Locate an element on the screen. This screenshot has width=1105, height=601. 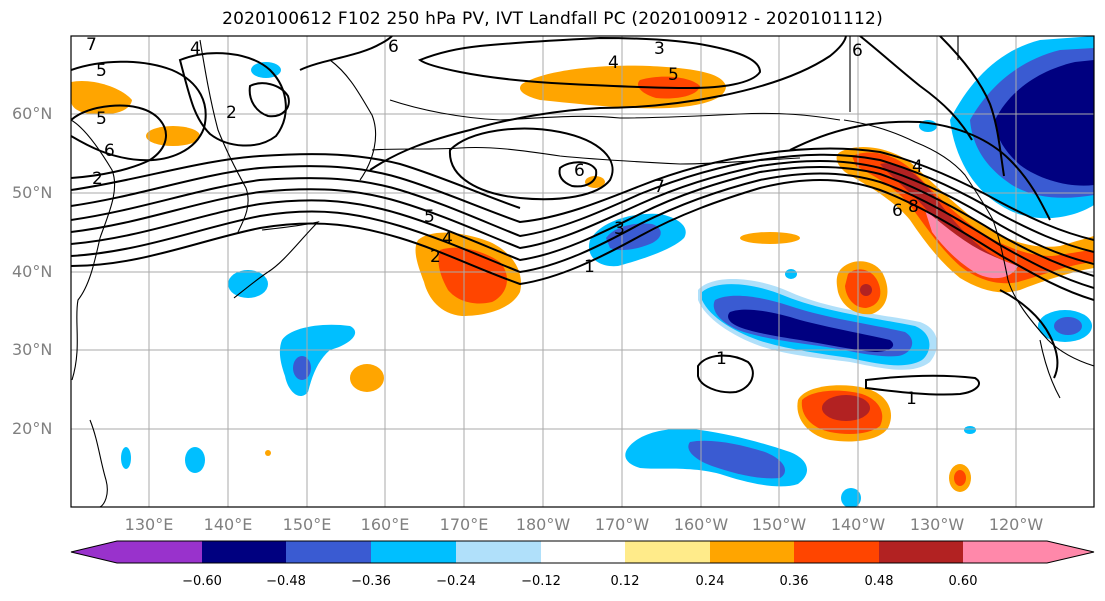
colorbar-tick: 0.12 is located at coordinates (625, 581).